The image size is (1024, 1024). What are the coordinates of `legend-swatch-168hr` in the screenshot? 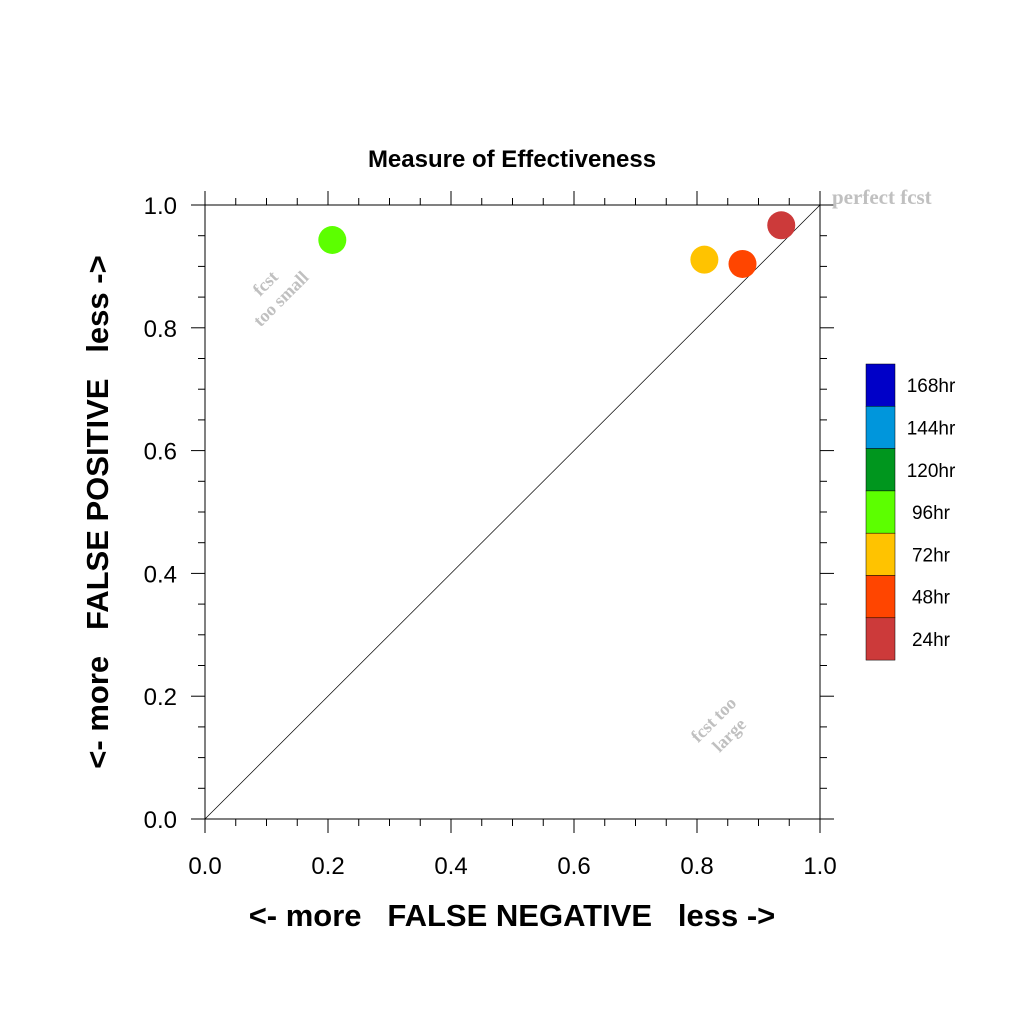 It's located at (880, 385).